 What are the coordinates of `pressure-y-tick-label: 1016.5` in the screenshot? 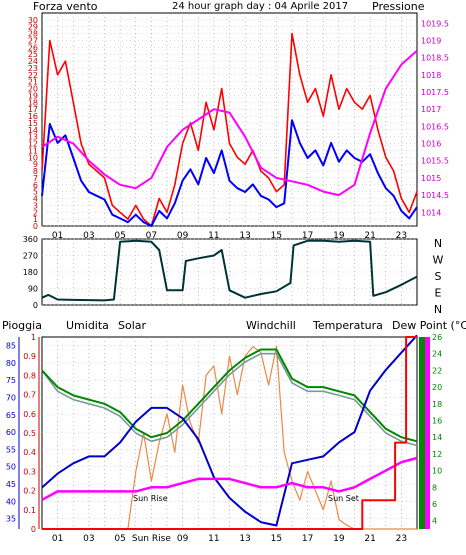 It's located at (435, 126).